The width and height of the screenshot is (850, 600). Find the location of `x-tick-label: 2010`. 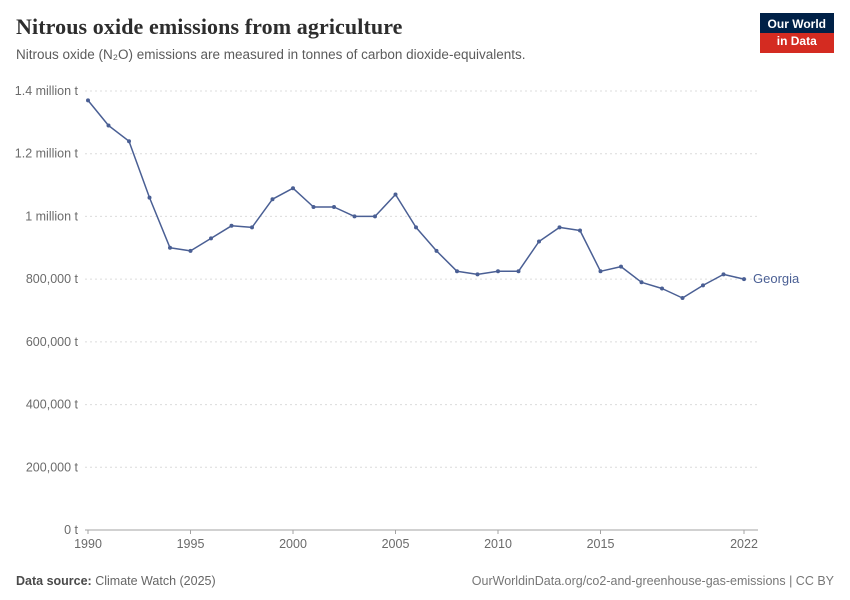

x-tick-label: 2010 is located at coordinates (498, 543).